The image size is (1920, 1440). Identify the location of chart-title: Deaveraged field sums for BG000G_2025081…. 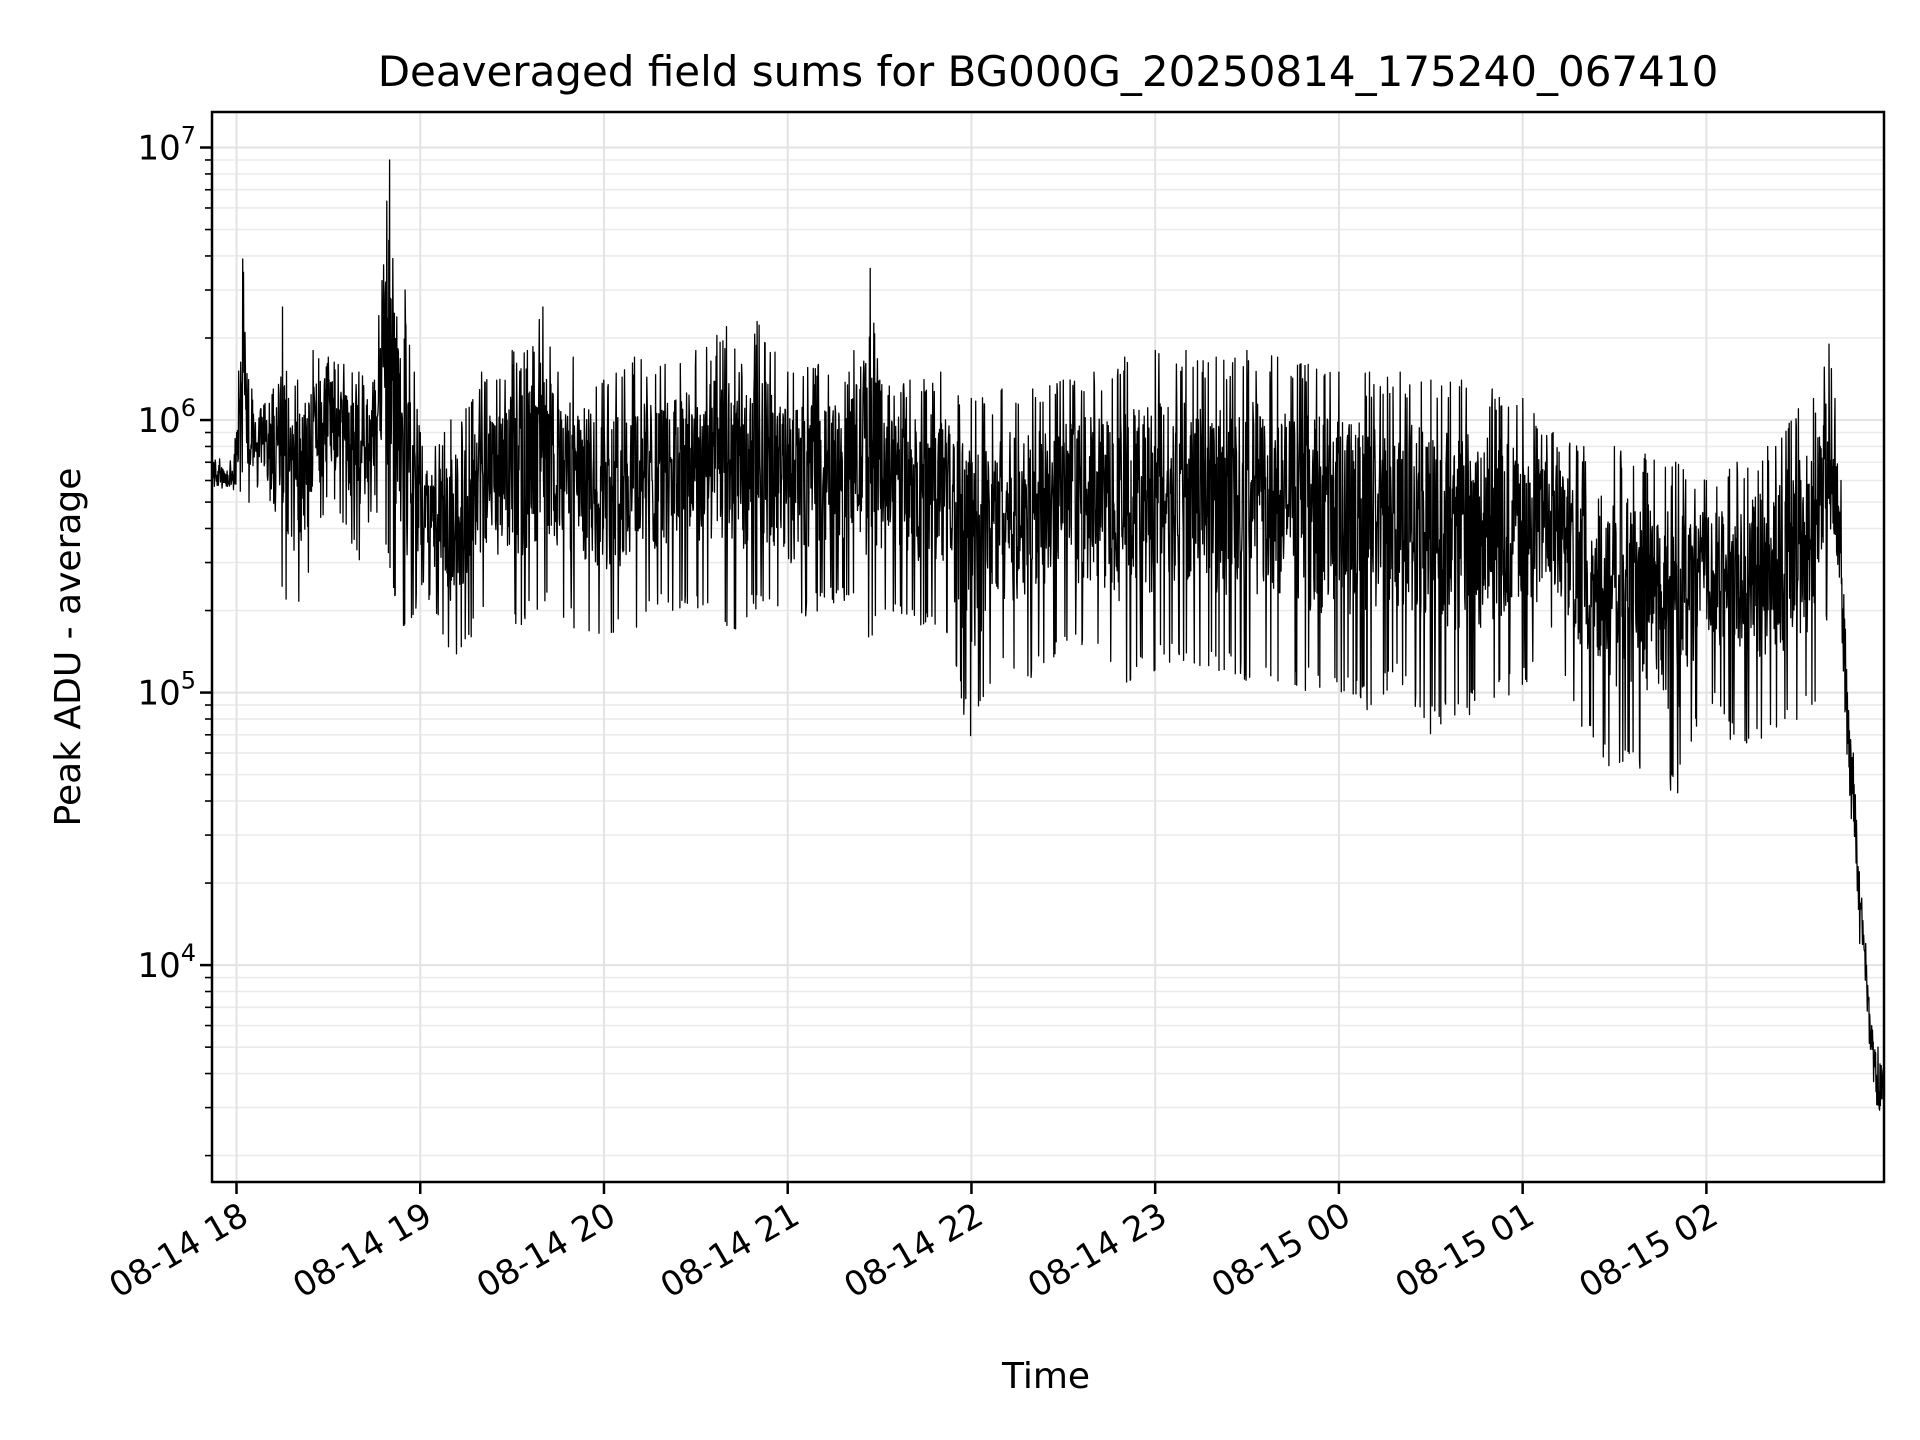
(1048, 71).